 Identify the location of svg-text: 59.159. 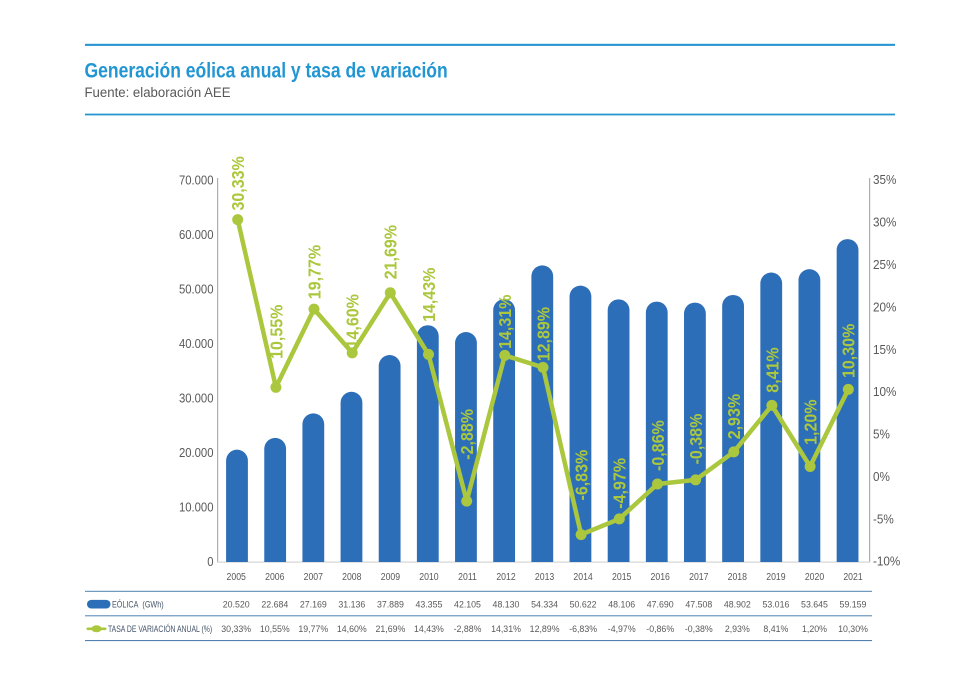
(853, 605).